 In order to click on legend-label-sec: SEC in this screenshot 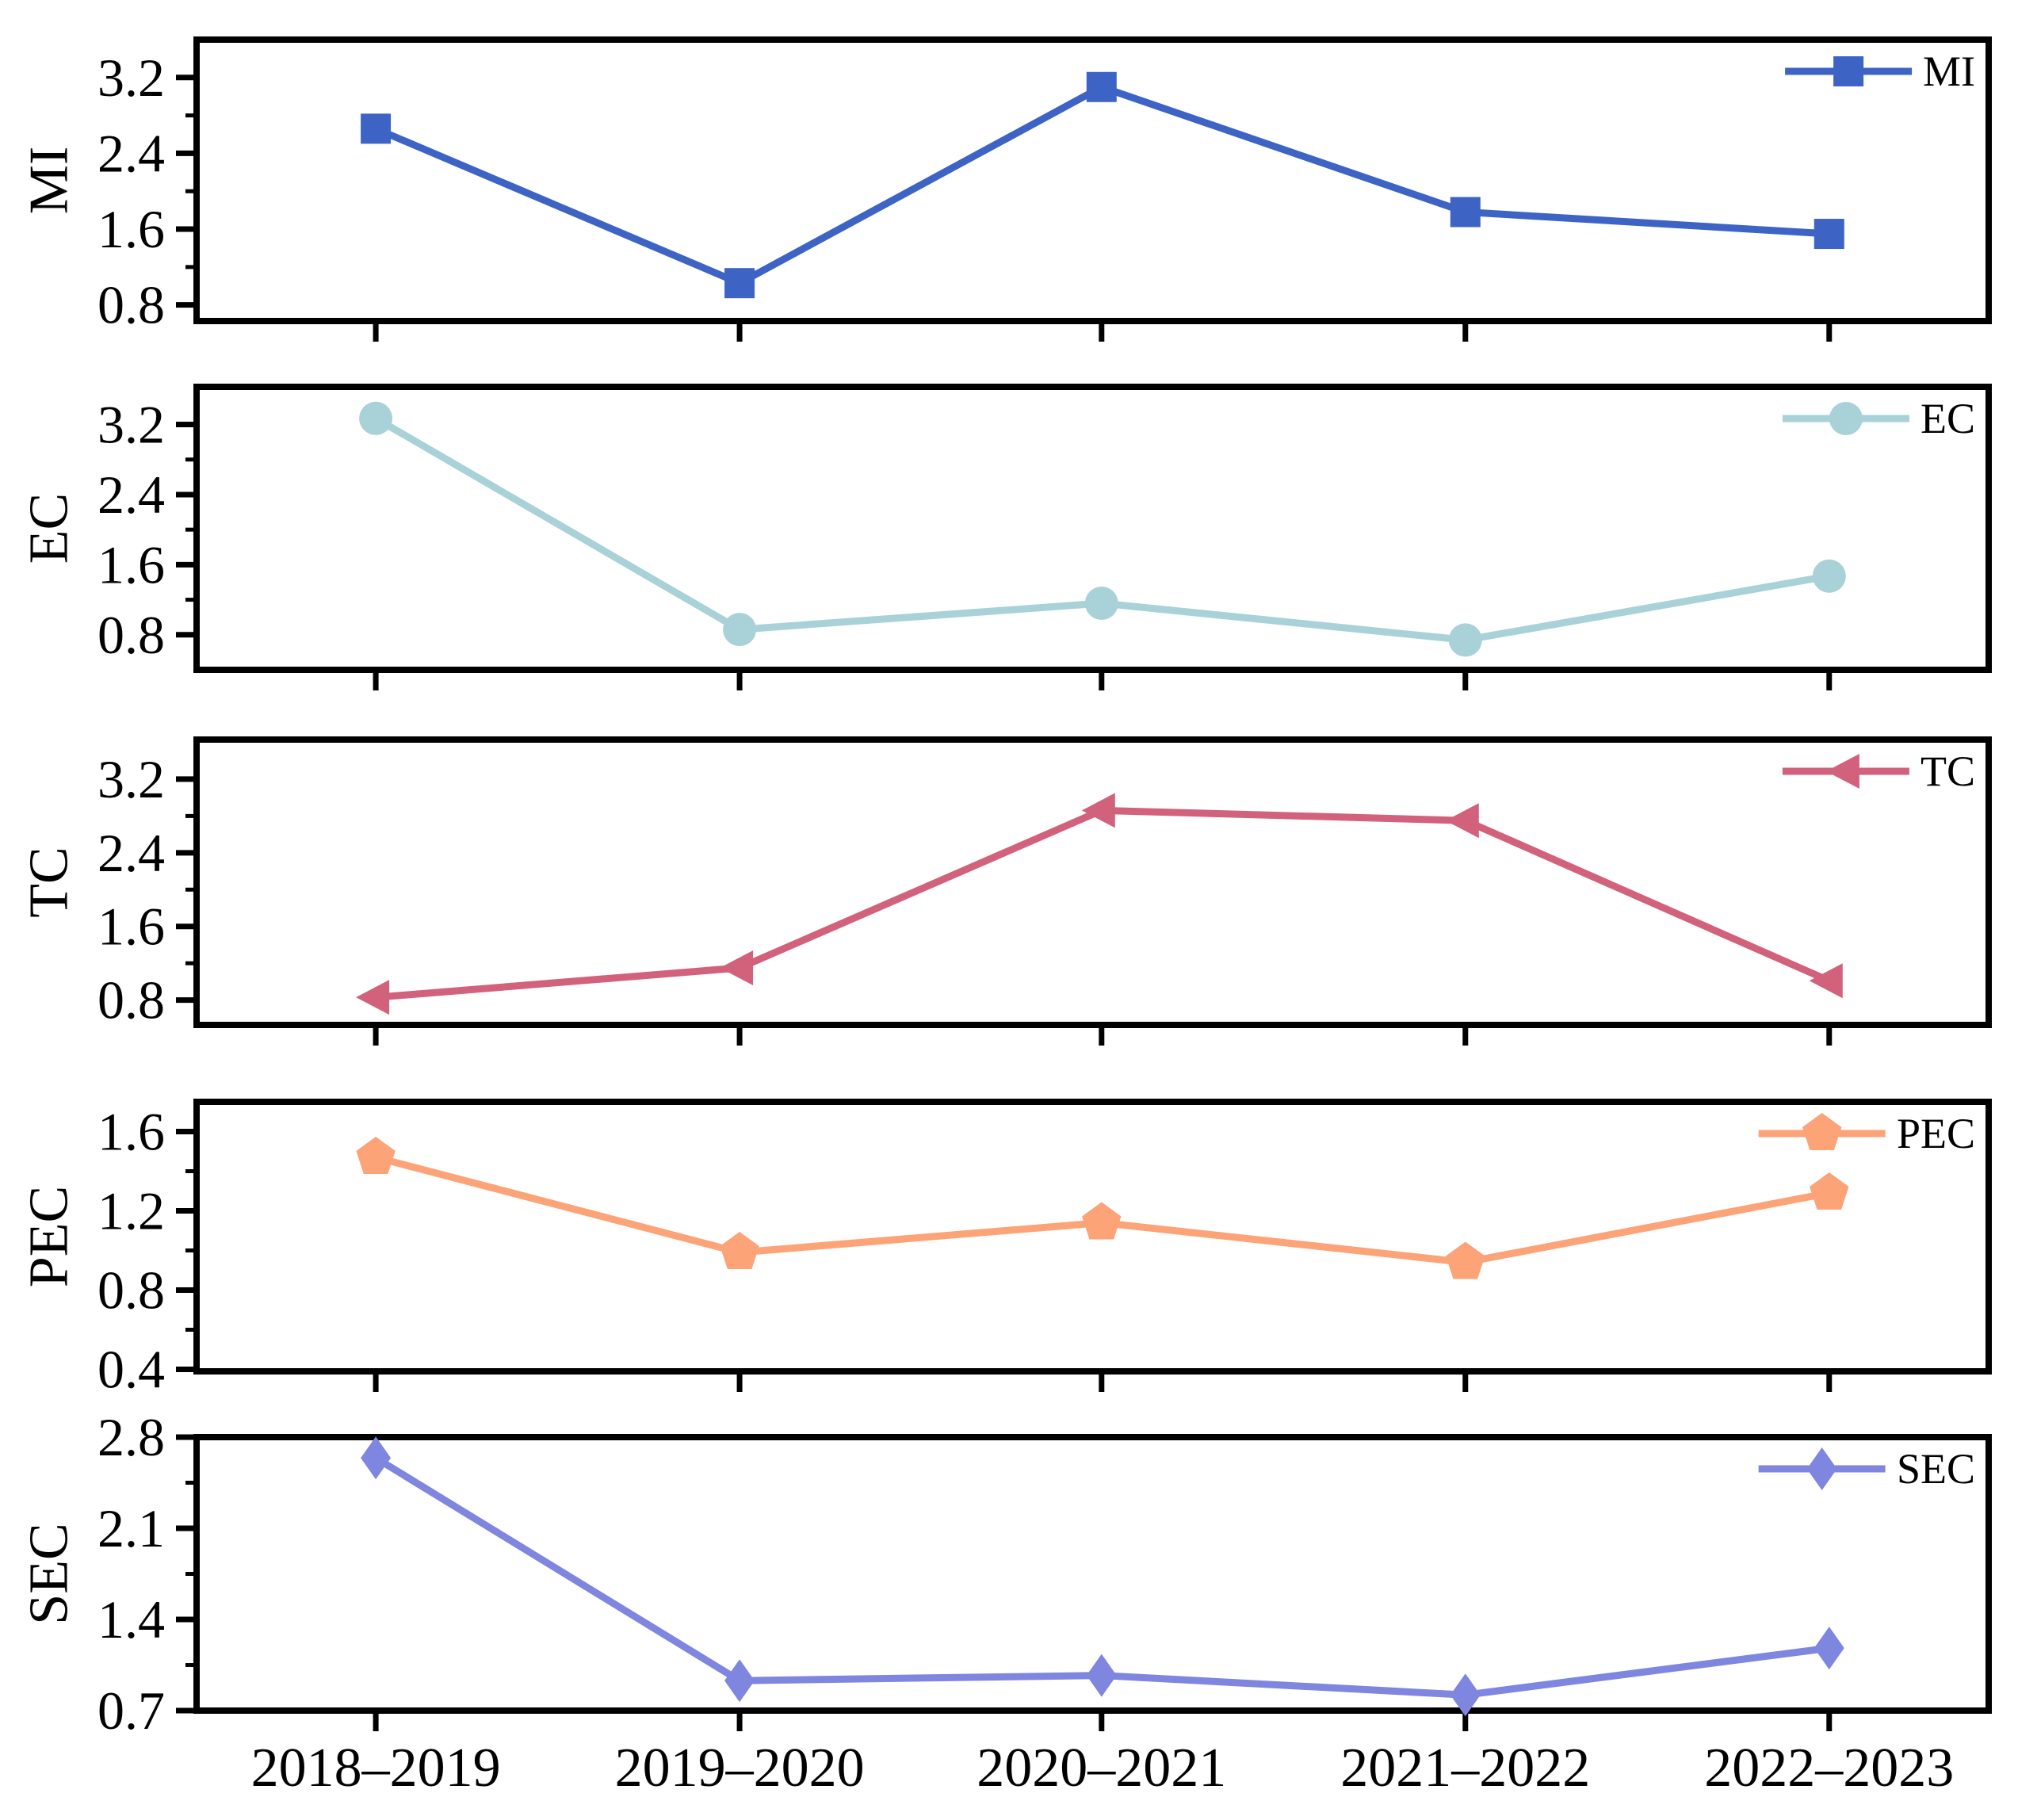, I will do `click(1936, 1469)`.